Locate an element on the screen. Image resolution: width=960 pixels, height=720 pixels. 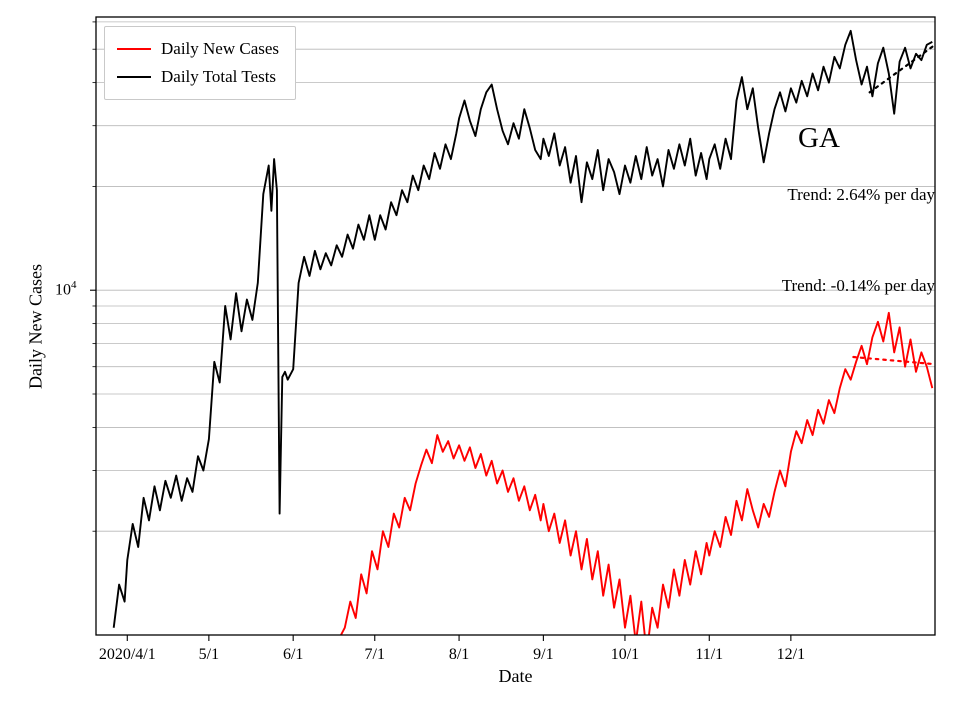
trend-tests-annotation: Trend: 2.64% per day is located at coordinates (861, 194).